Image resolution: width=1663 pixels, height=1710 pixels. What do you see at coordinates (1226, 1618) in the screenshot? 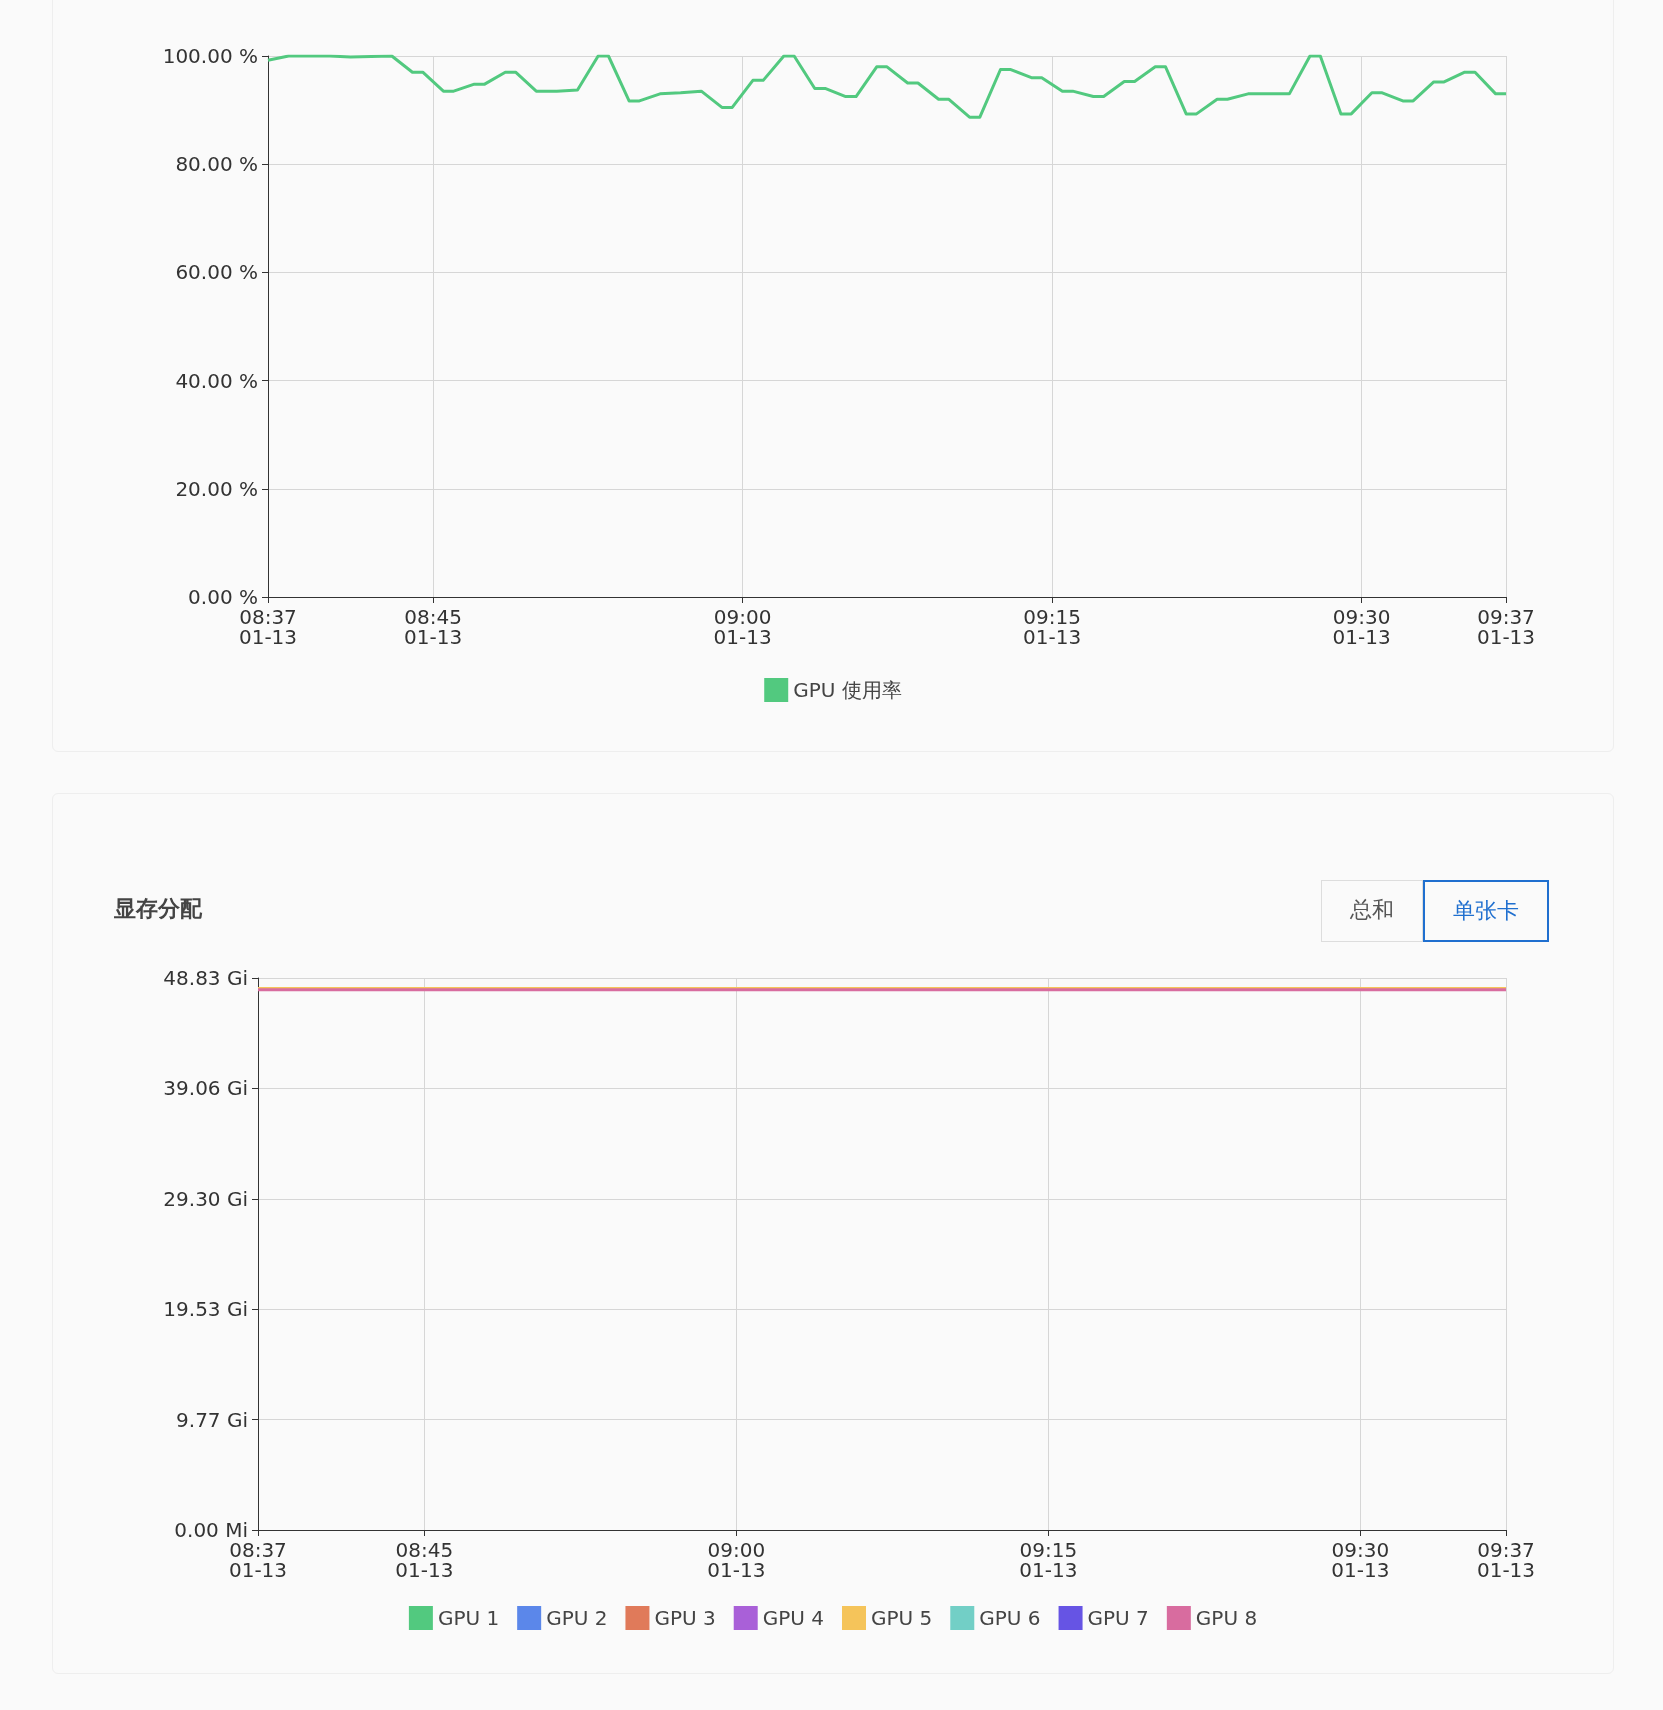
I see `legend-label: GPU 8` at bounding box center [1226, 1618].